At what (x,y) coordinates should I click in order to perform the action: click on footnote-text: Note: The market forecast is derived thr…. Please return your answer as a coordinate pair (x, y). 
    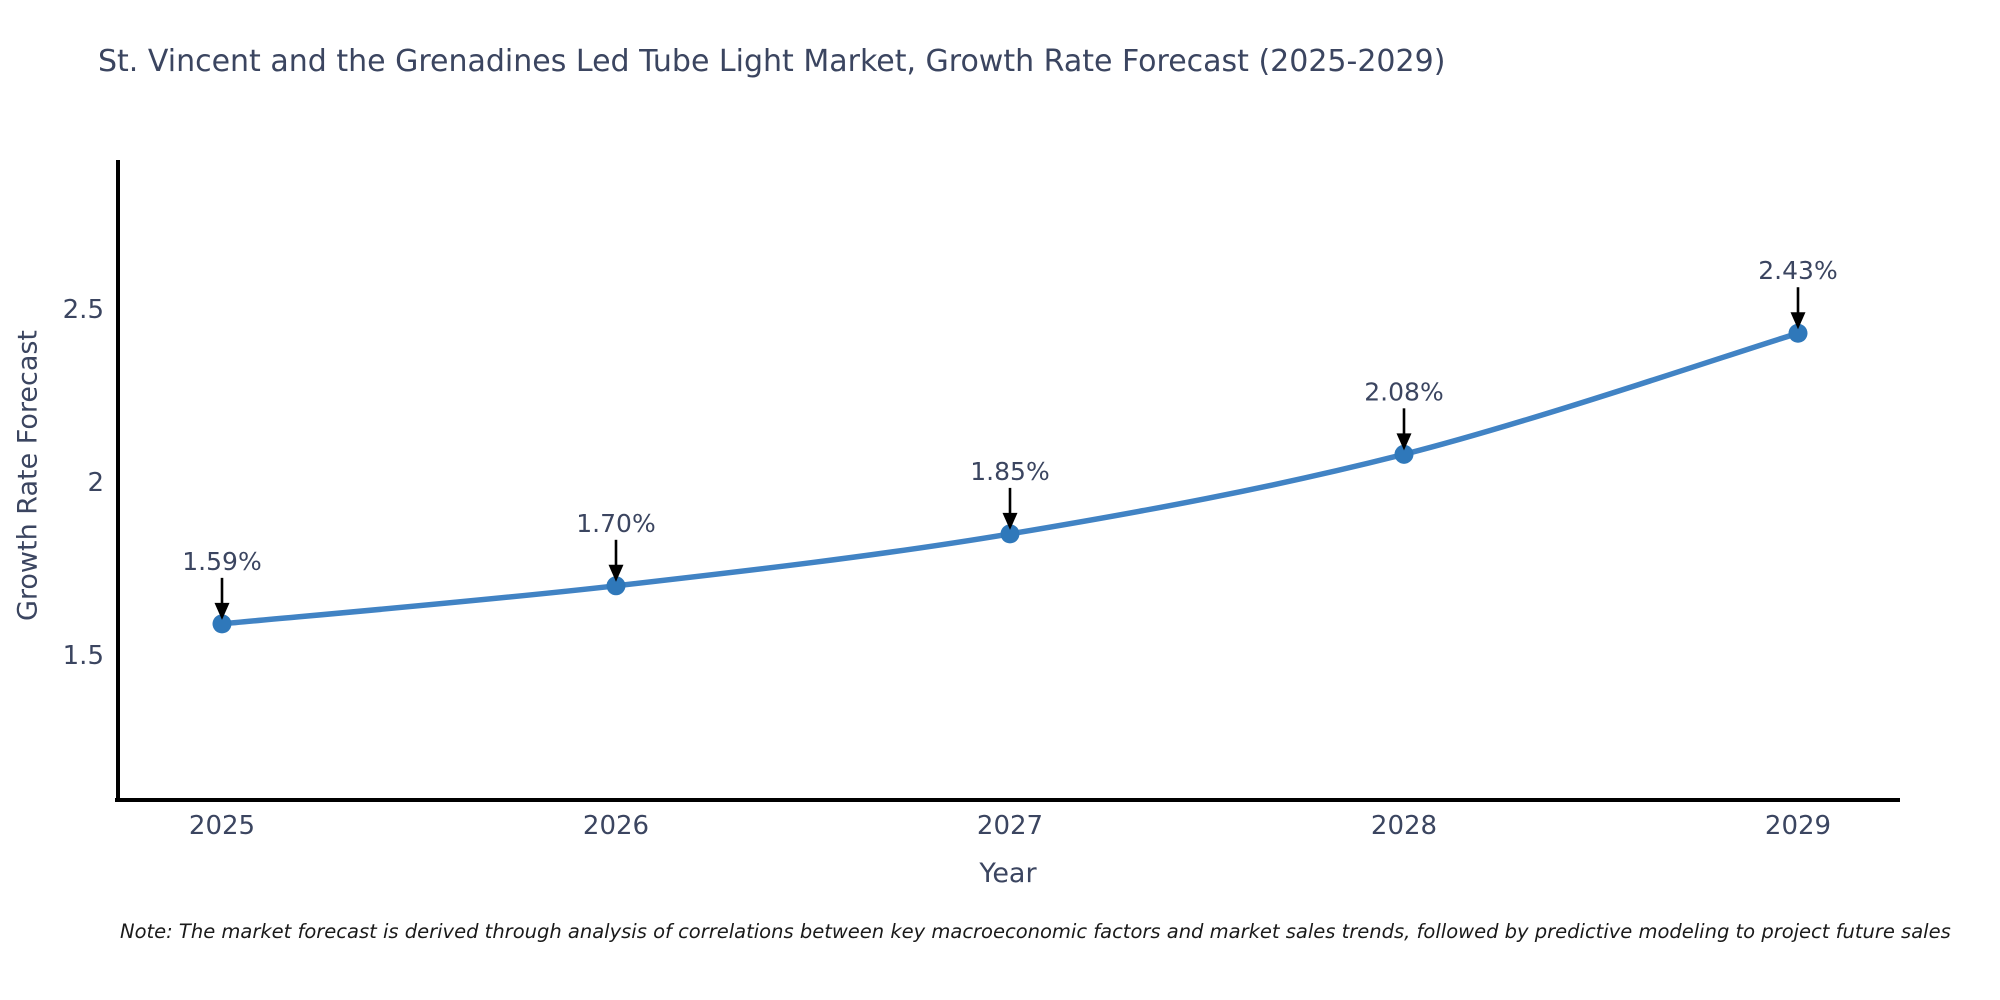
    Looking at the image, I should click on (1035, 931).